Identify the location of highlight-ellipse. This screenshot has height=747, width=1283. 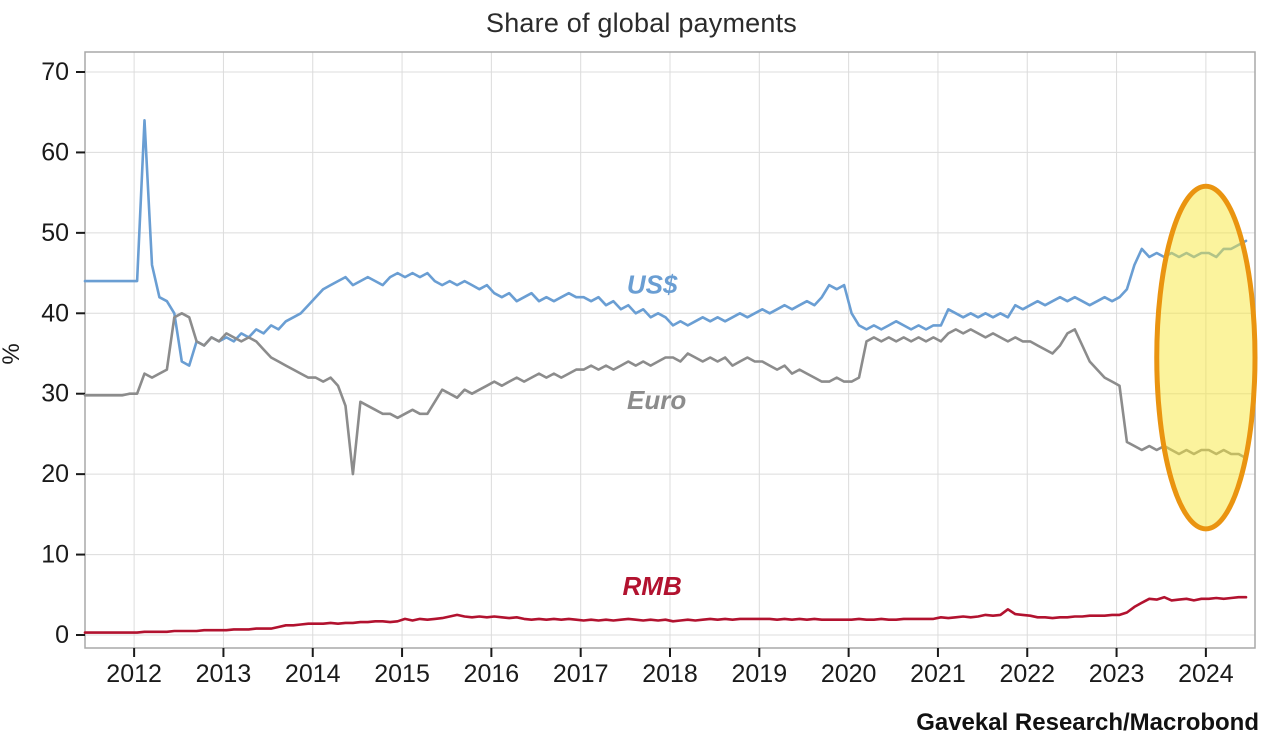
(1206, 357).